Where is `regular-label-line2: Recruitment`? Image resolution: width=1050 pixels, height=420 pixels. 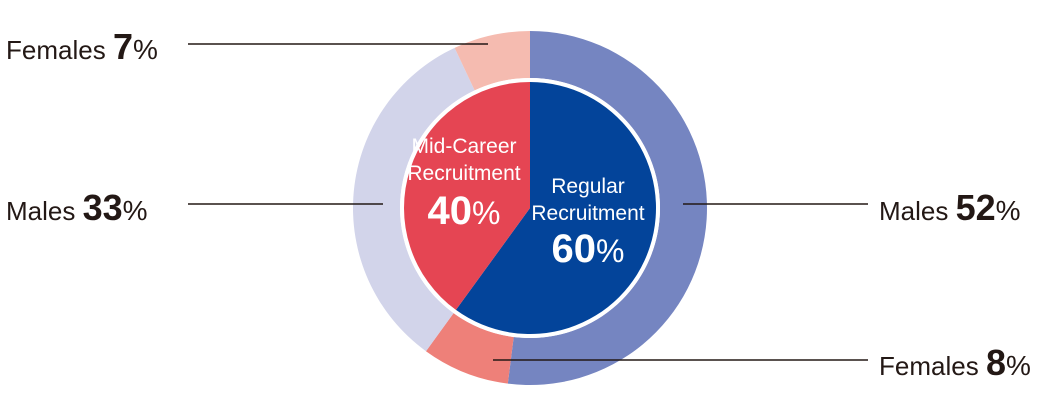
regular-label-line2: Recruitment is located at coordinates (587, 213).